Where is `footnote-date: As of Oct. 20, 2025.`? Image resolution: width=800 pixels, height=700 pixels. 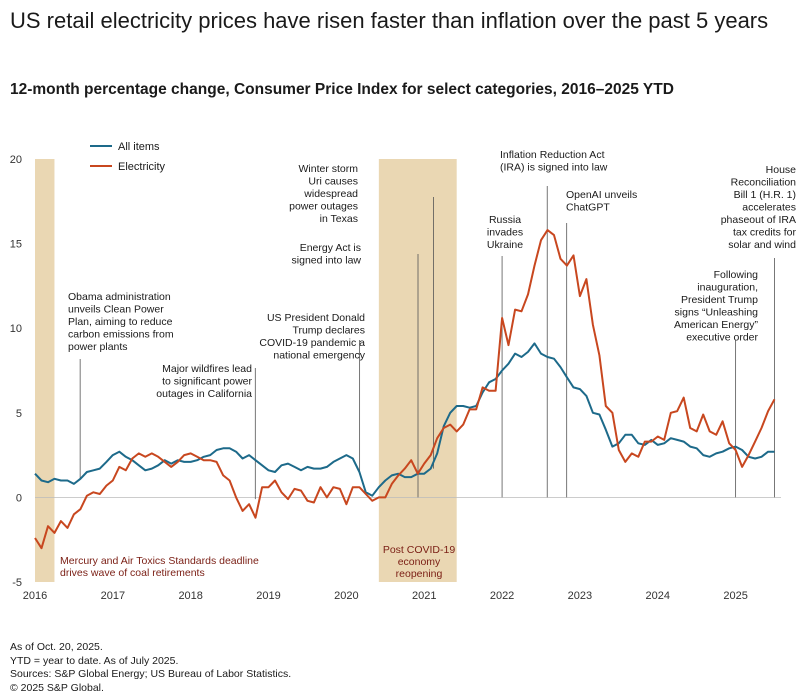
footnote-date: As of Oct. 20, 2025. is located at coordinates (56, 647).